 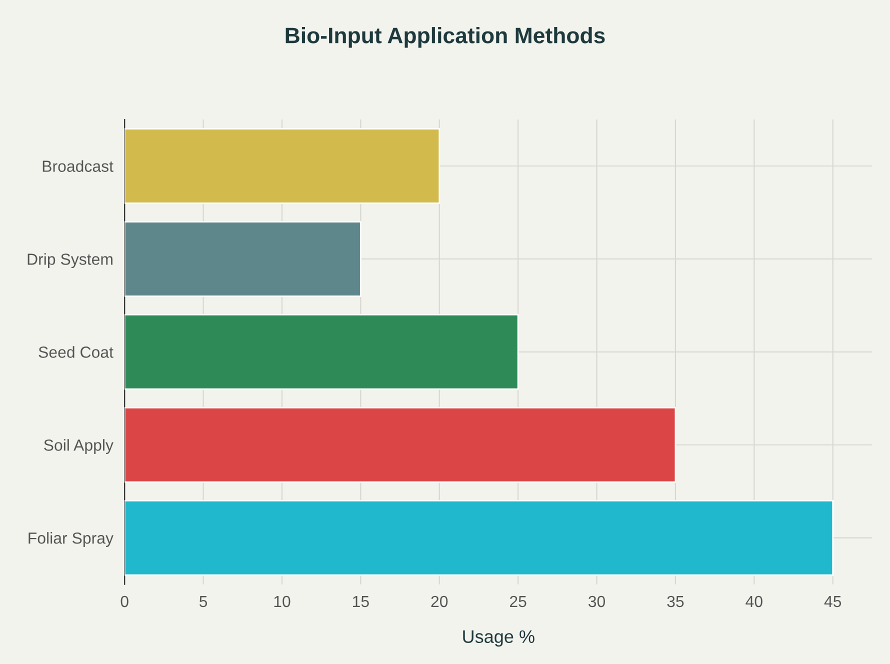 I want to click on x-tick-label: 25, so click(x=518, y=602).